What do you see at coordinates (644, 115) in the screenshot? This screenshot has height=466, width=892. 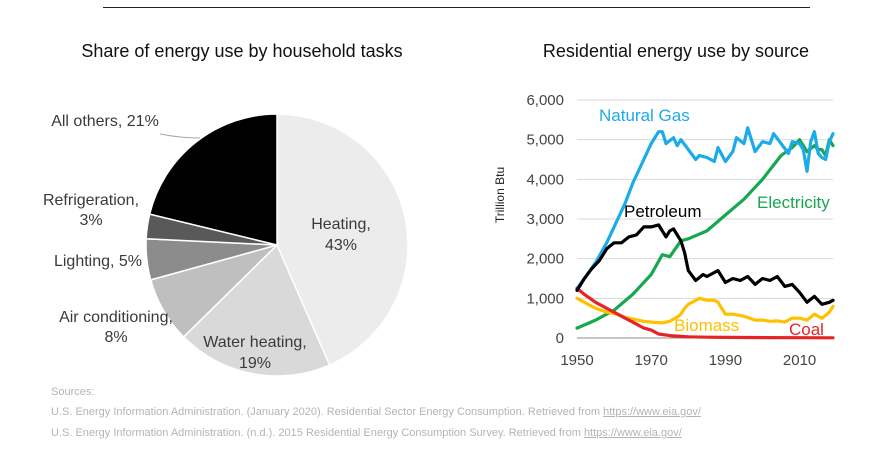 I see `series-label-natural-gas: Natural Gas` at bounding box center [644, 115].